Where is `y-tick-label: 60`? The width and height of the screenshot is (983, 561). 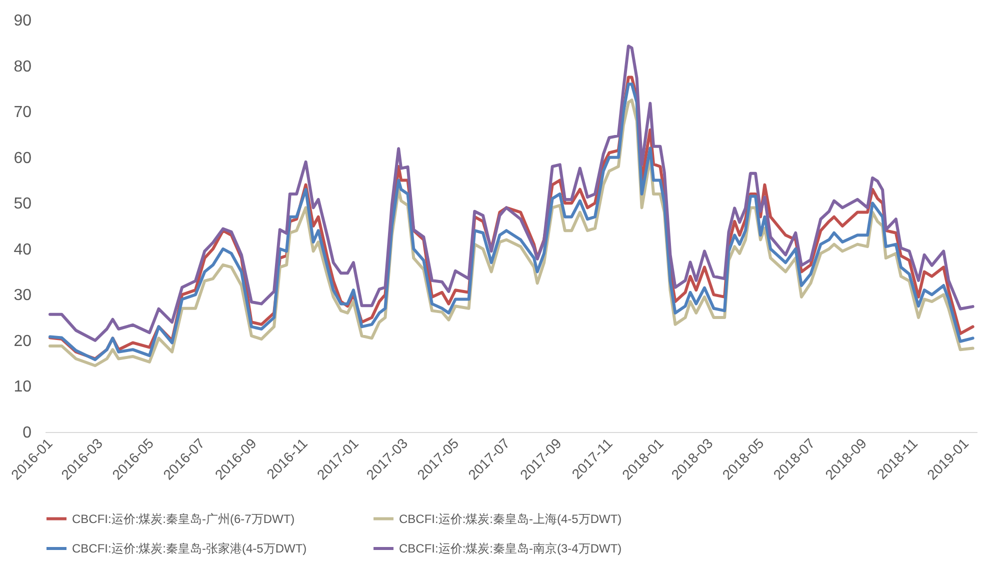 y-tick-label: 60 is located at coordinates (23, 158).